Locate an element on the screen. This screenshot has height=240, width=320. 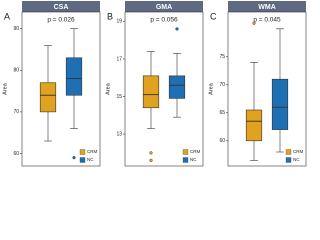
panel-title: CSA is located at coordinates (61, 7).